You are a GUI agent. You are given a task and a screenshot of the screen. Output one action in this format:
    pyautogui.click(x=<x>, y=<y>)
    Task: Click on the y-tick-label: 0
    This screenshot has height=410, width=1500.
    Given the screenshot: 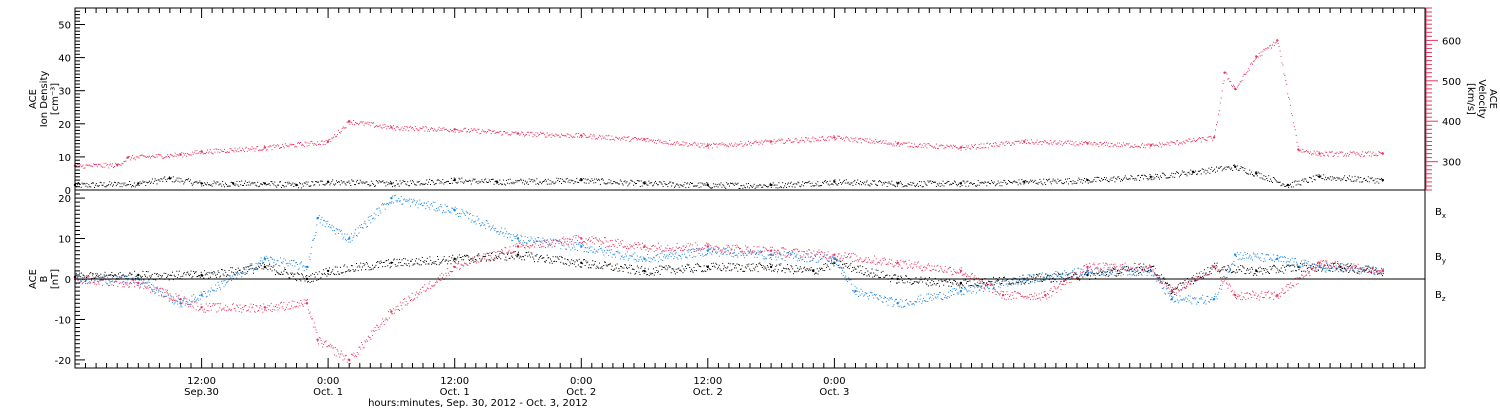 What is the action you would take?
    pyautogui.click(x=68, y=191)
    